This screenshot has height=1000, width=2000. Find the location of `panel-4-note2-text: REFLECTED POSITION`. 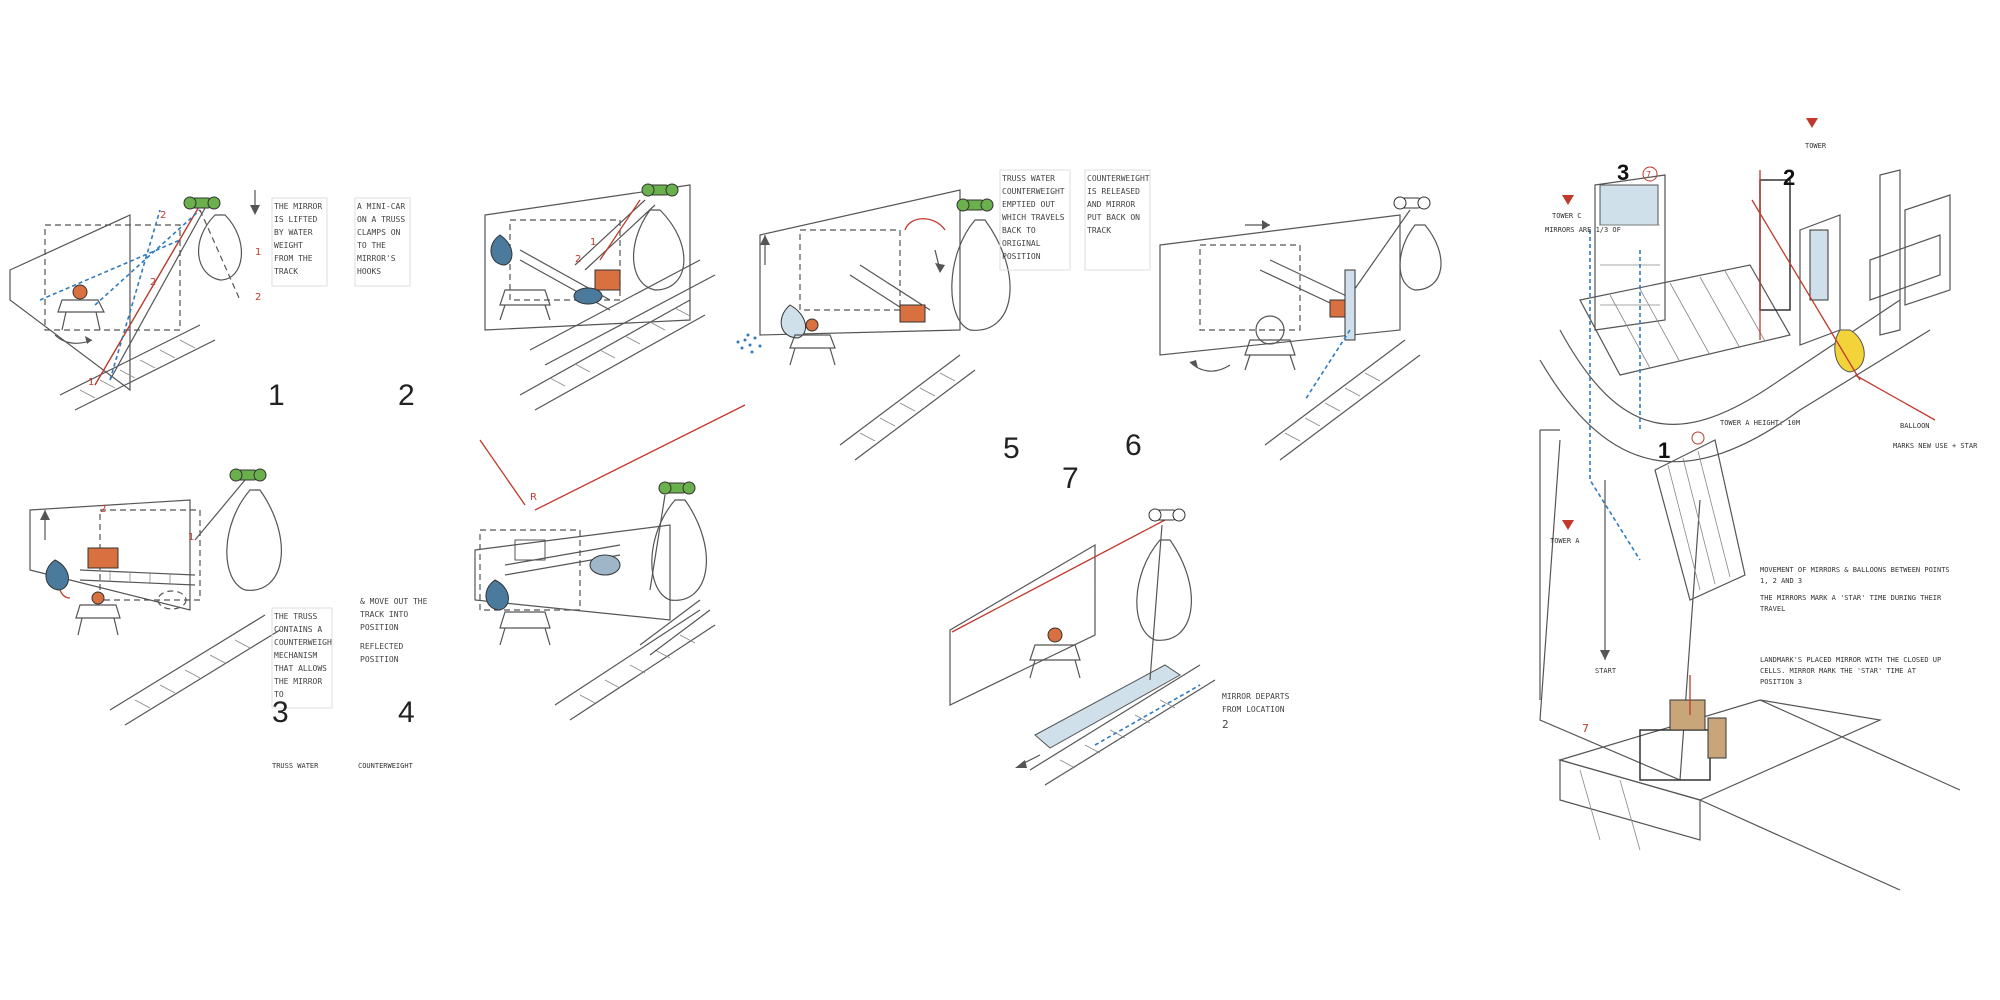

panel-4-note2-text: REFLECTED POSITION is located at coordinates (382, 653).